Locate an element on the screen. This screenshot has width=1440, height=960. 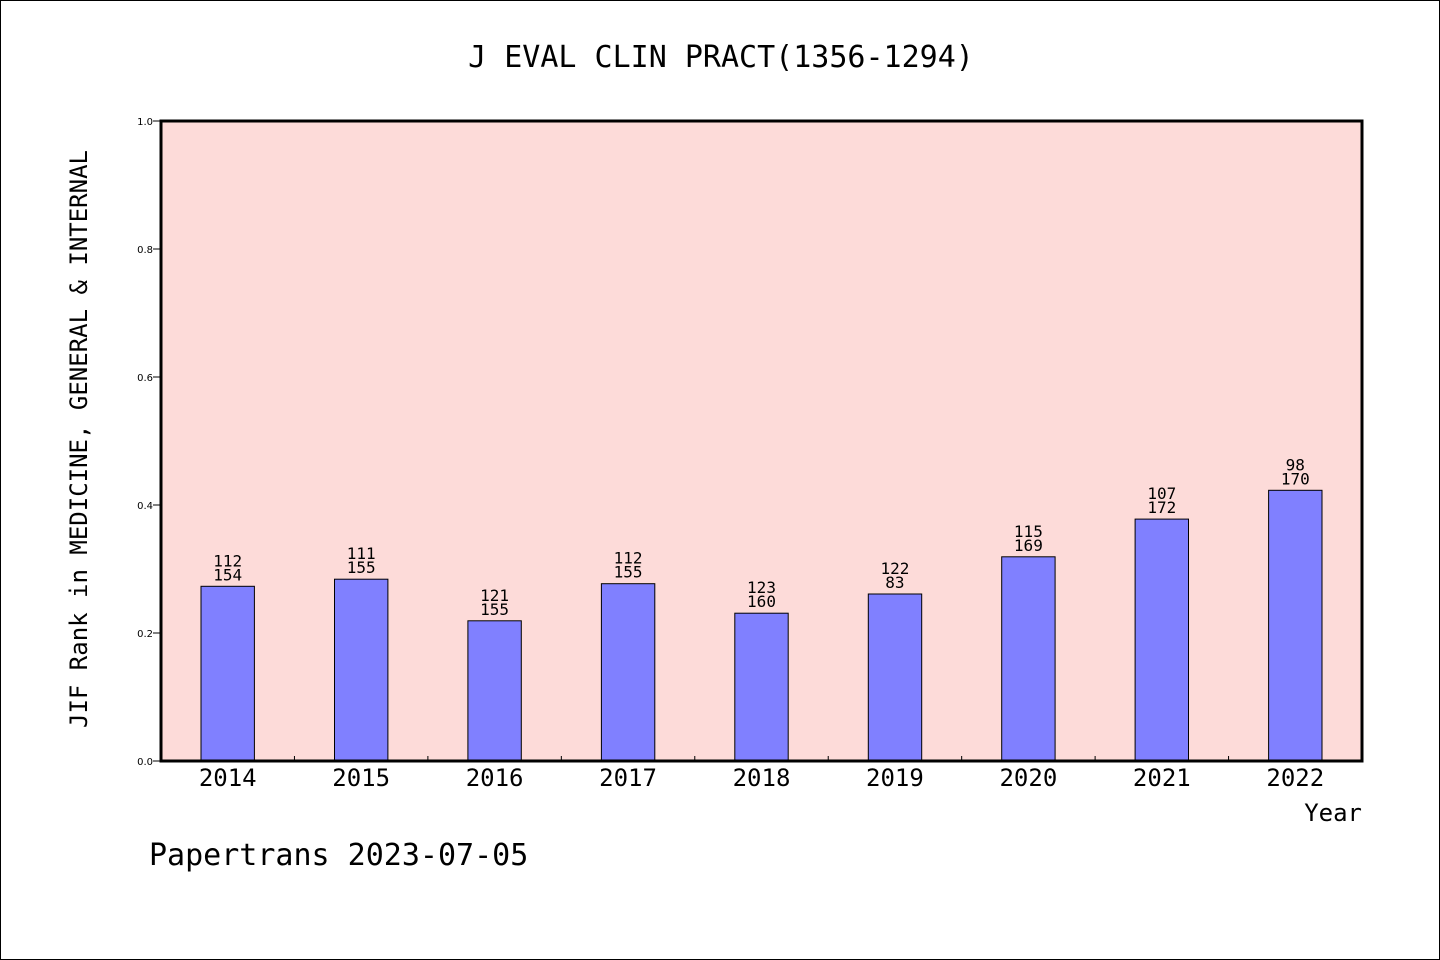
bar-rank-label-2016: 121 is located at coordinates (494, 595).